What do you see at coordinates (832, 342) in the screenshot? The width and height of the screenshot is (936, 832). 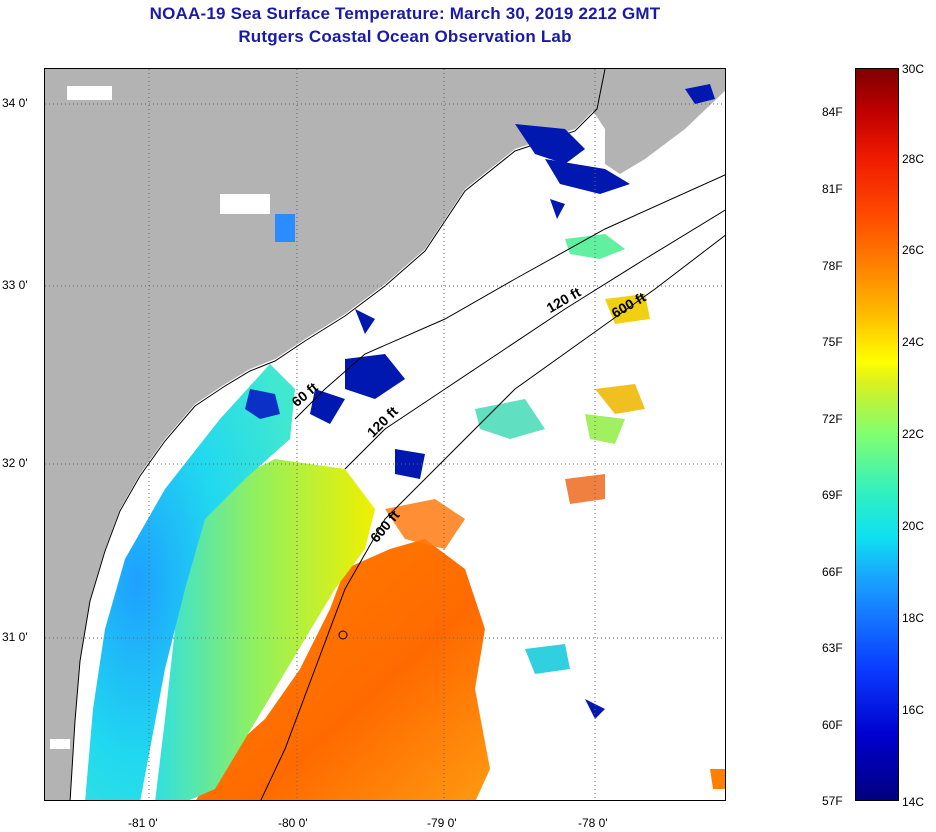 I see `colorbar-f-label: 75F` at bounding box center [832, 342].